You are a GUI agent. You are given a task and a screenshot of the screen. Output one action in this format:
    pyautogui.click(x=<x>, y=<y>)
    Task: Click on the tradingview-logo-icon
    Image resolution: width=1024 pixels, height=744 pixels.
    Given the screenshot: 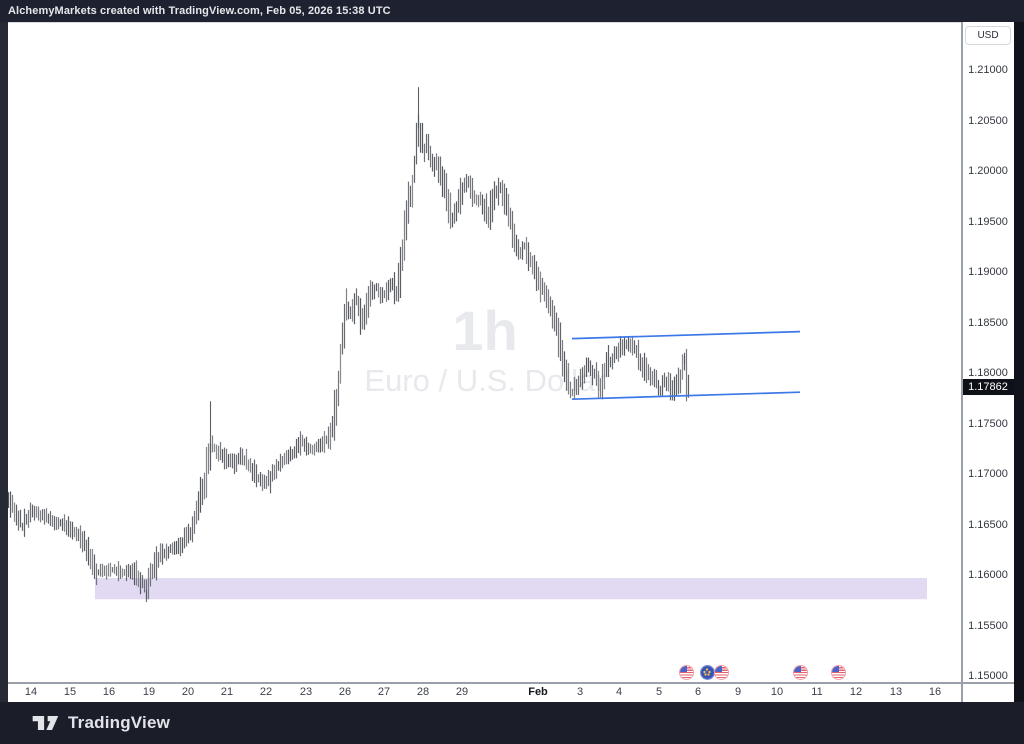 What is the action you would take?
    pyautogui.click(x=45, y=723)
    